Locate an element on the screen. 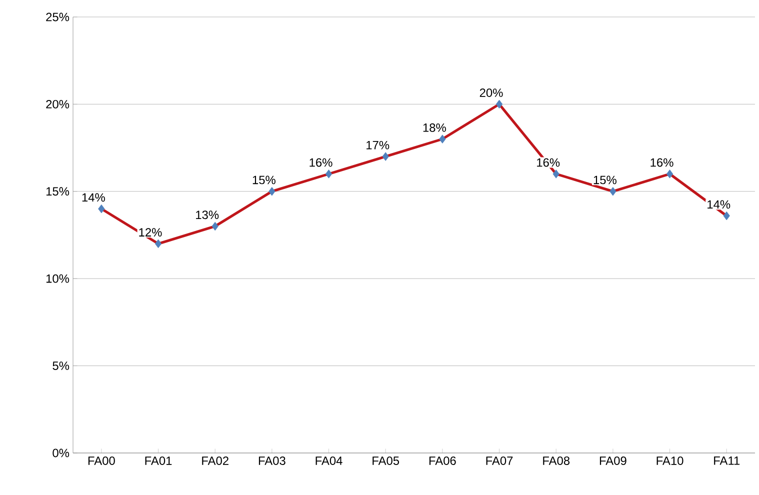 The width and height of the screenshot is (759, 495). x-tick-label: FA08 is located at coordinates (556, 460).